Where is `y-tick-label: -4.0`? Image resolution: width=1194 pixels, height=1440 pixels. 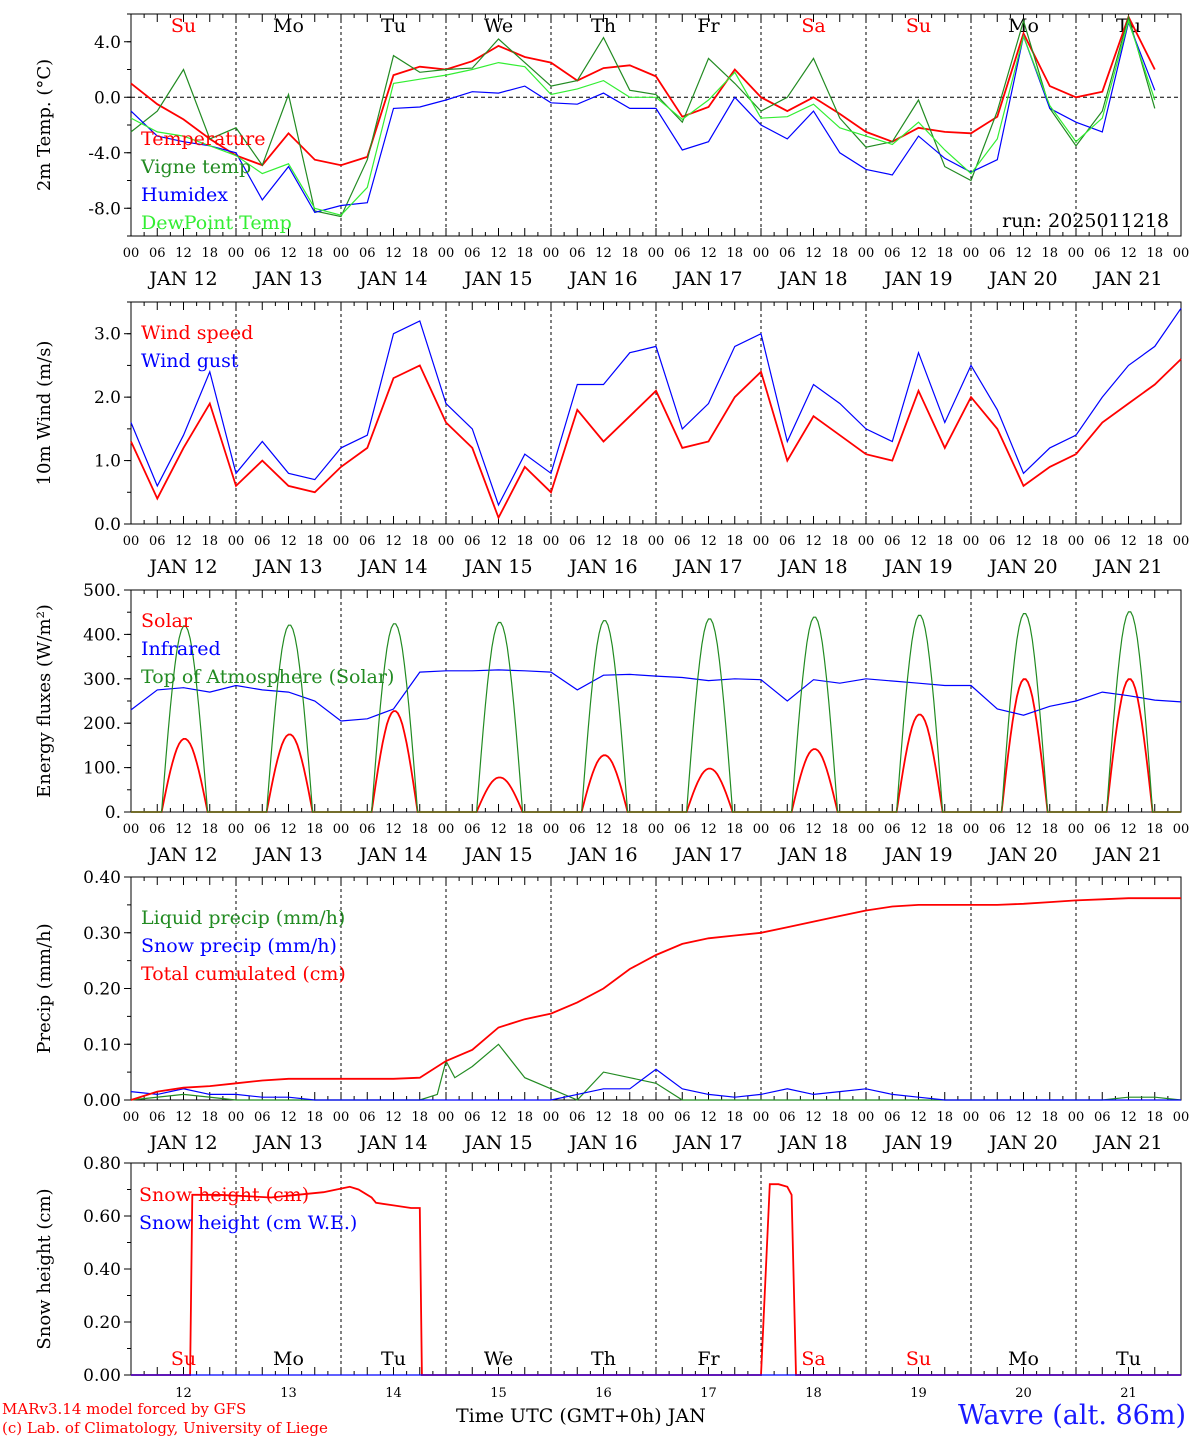
y-tick-label: -4.0 is located at coordinates (104, 154).